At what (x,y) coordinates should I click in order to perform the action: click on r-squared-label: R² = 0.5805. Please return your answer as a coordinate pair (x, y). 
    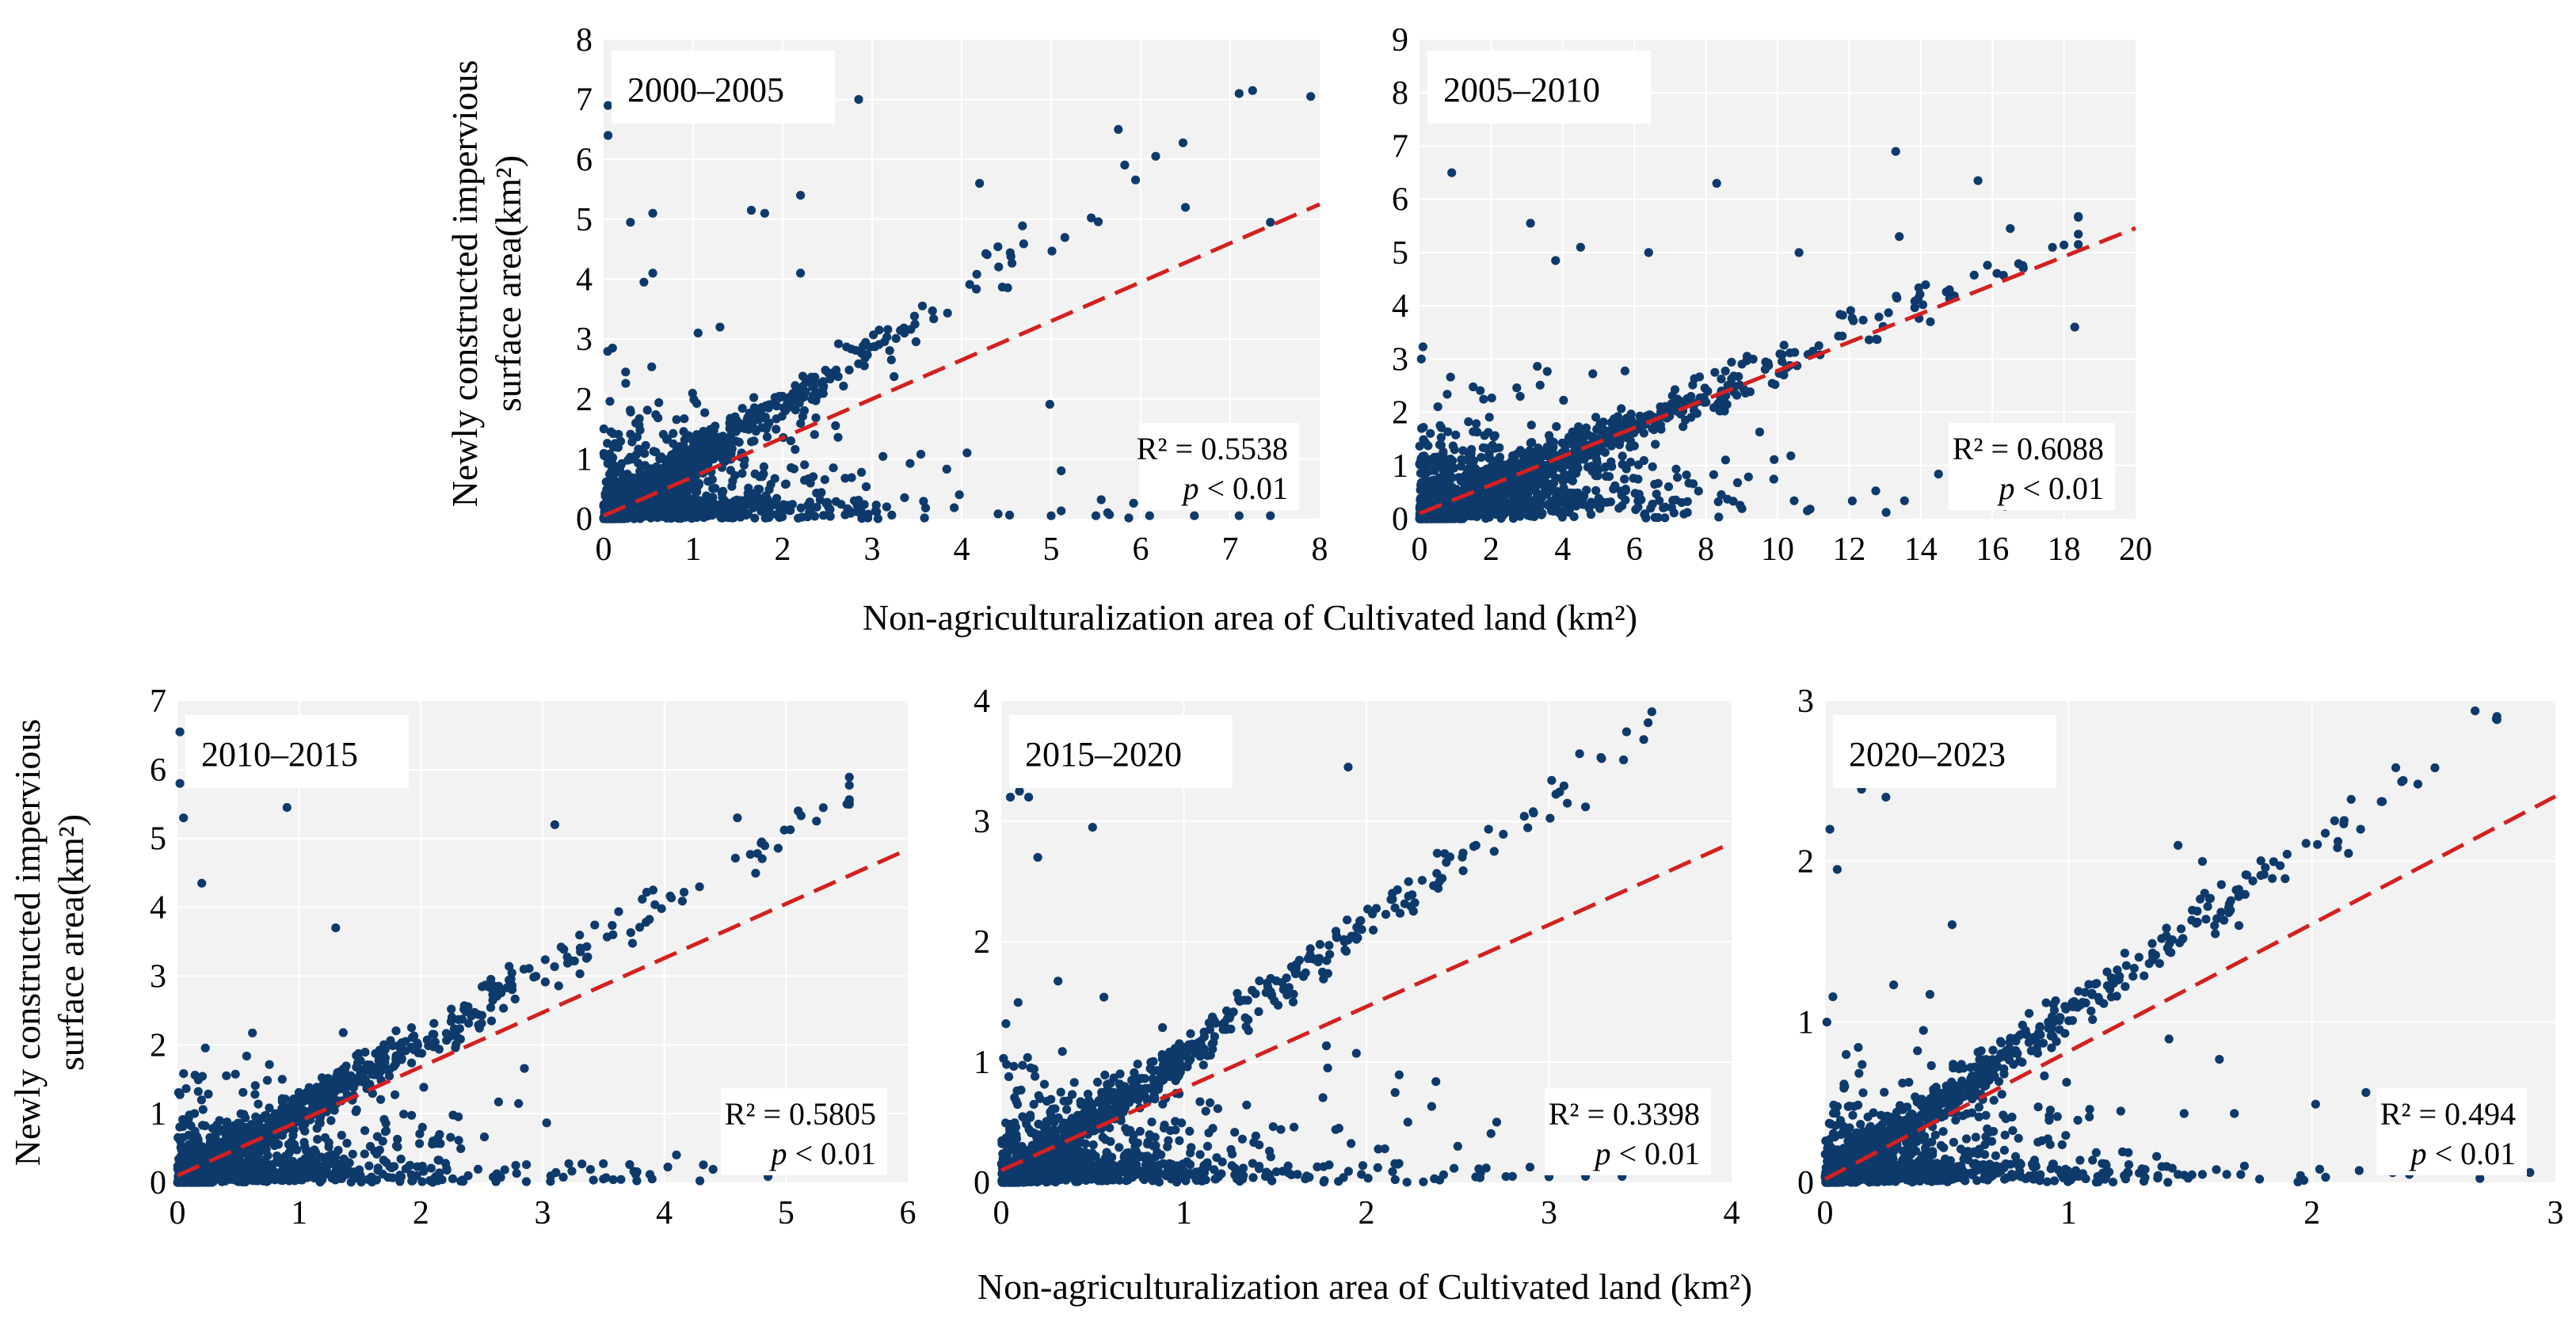
    Looking at the image, I should click on (801, 1114).